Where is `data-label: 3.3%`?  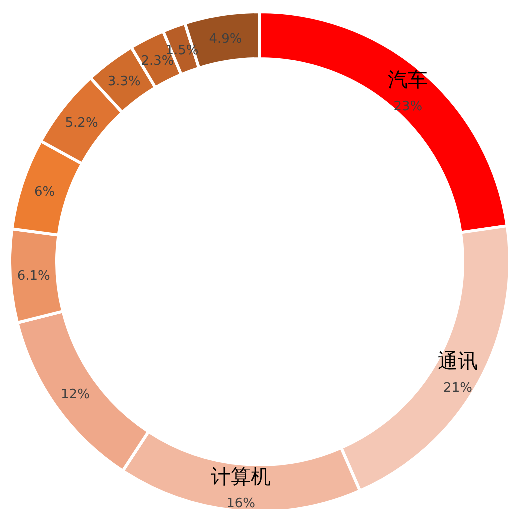
data-label: 3.3% is located at coordinates (124, 82).